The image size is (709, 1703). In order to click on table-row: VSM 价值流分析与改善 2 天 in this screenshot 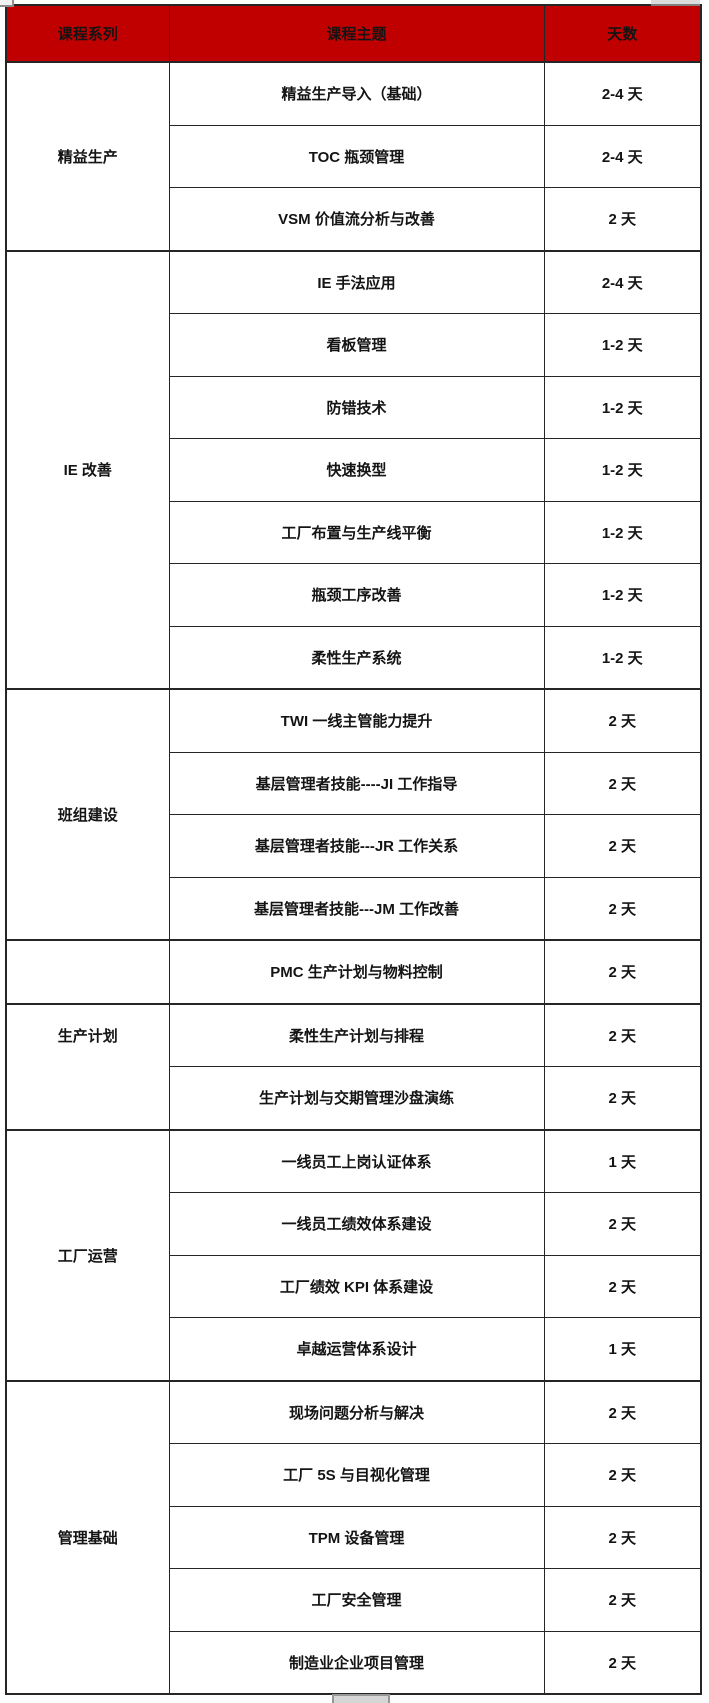, I will do `click(354, 219)`.